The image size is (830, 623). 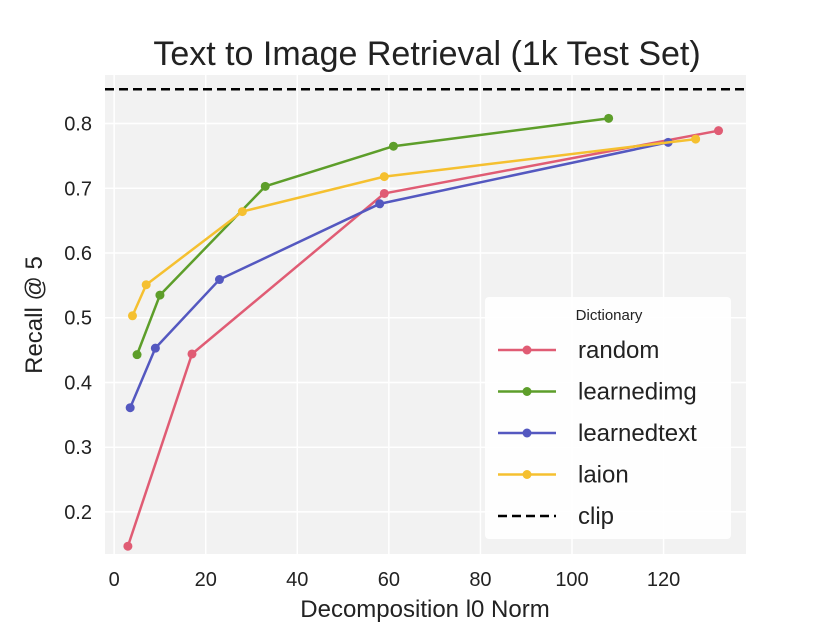 I want to click on y-tick-label: 0.6, so click(x=78, y=254).